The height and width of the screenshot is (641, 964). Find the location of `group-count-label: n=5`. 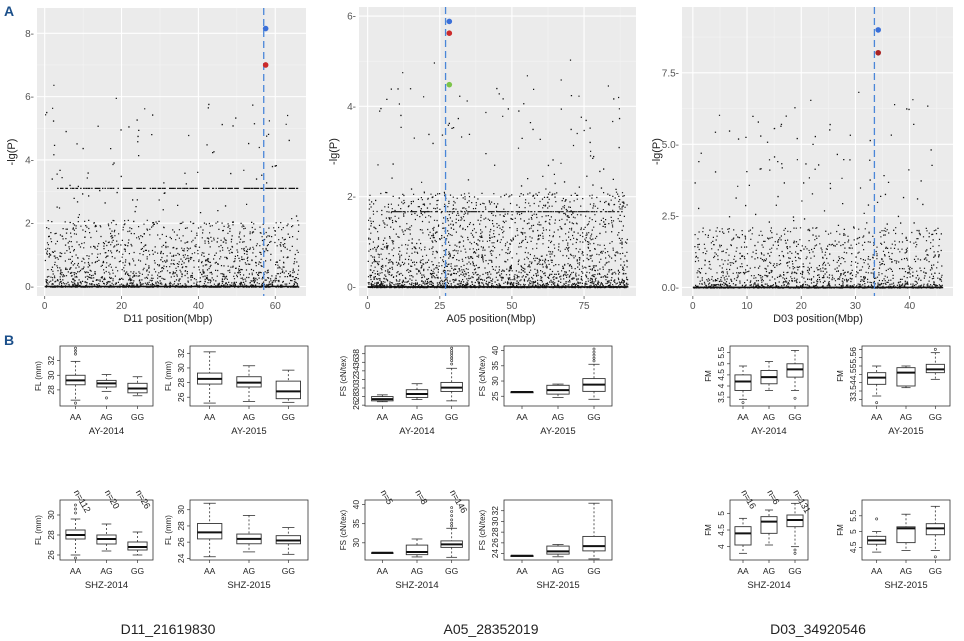

group-count-label: n=5 is located at coordinates (387, 497).